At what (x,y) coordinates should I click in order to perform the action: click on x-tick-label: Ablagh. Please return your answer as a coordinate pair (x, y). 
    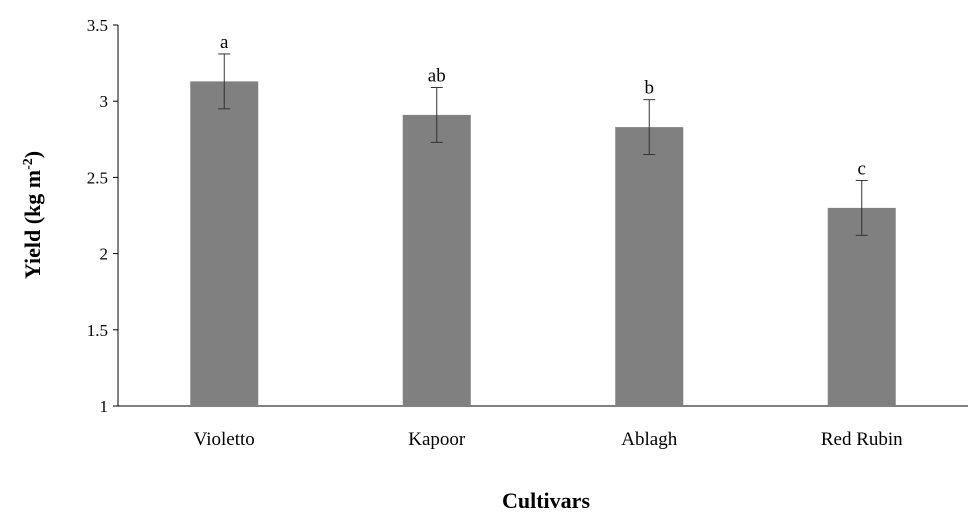
    Looking at the image, I should click on (649, 439).